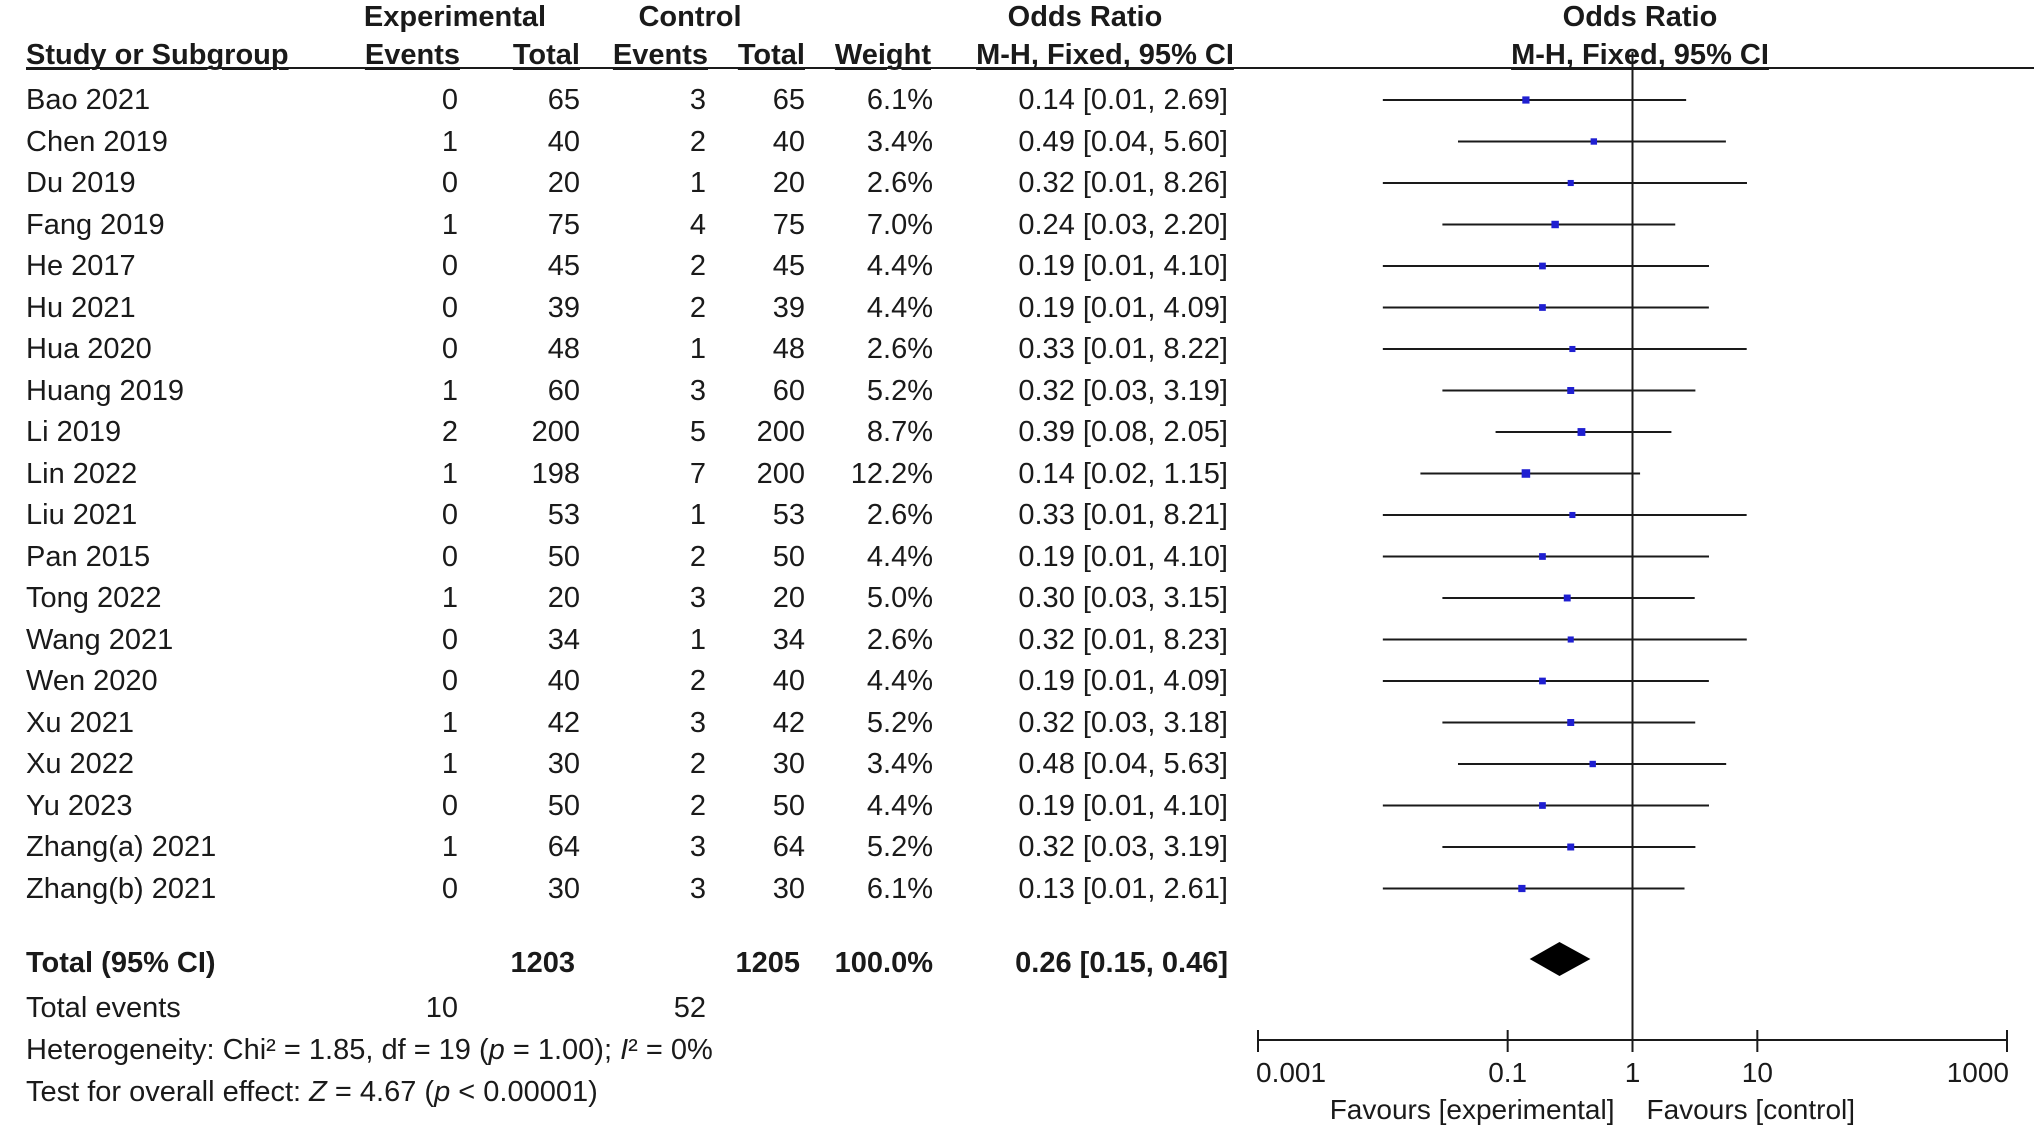 The image size is (2034, 1125). What do you see at coordinates (1123, 598) in the screenshot?
I see `or-ci-value: 0.30 [0.03, 3.15]` at bounding box center [1123, 598].